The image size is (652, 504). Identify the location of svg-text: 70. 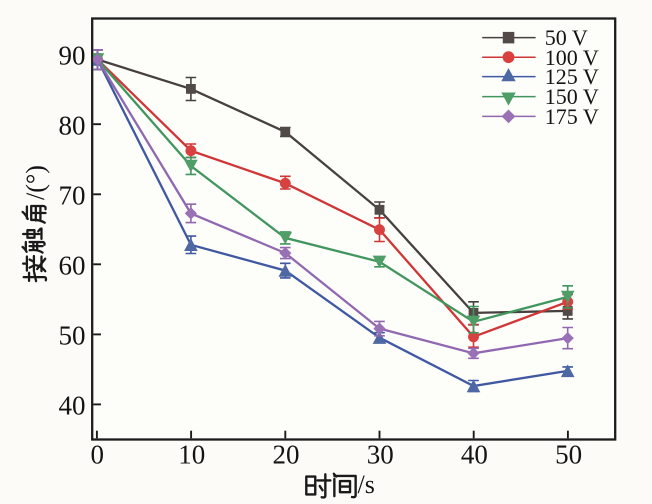
(72, 195).